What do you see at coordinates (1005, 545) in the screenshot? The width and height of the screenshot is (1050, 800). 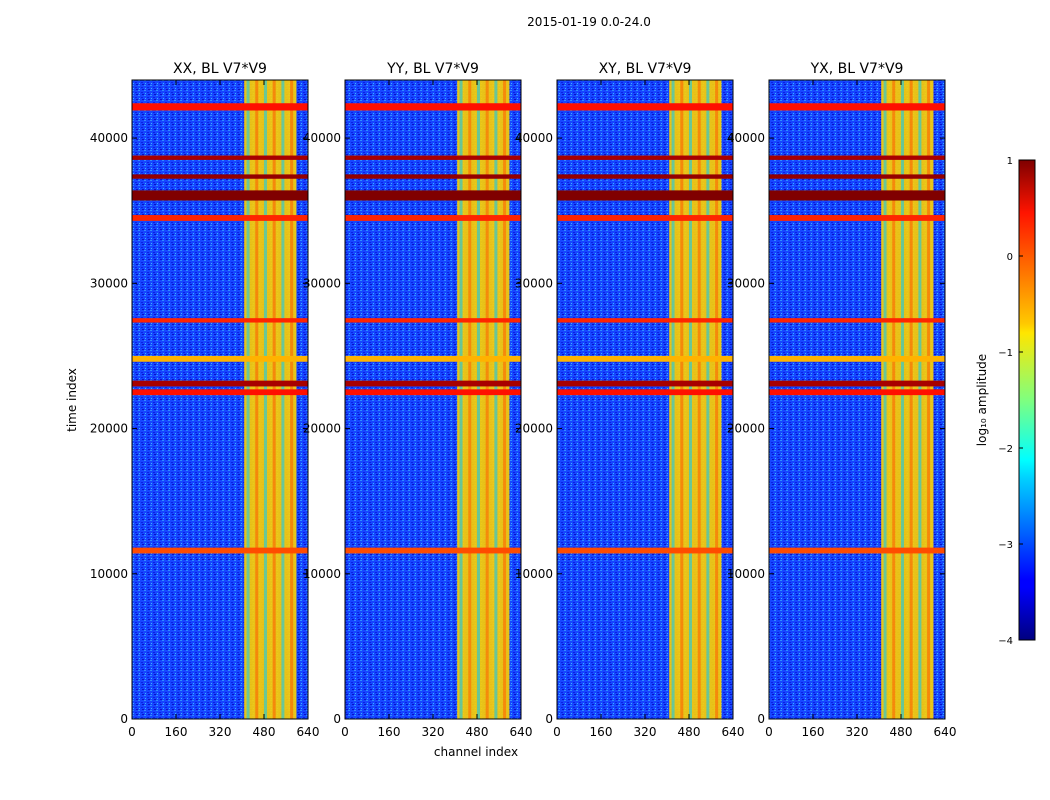 I see `colorbar-tick-label: −3` at bounding box center [1005, 545].